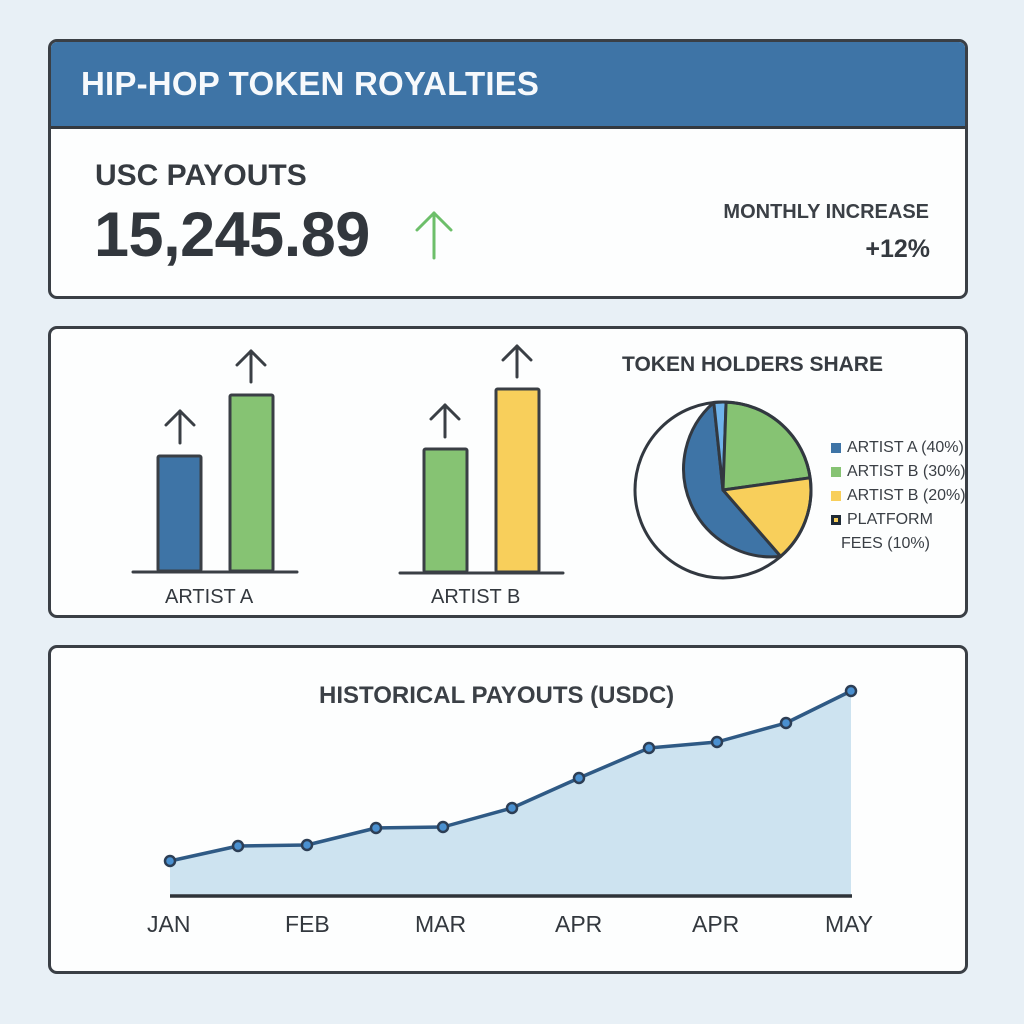  Describe the element at coordinates (890, 519) in the screenshot. I see `legend-label: PLATFORM` at that location.